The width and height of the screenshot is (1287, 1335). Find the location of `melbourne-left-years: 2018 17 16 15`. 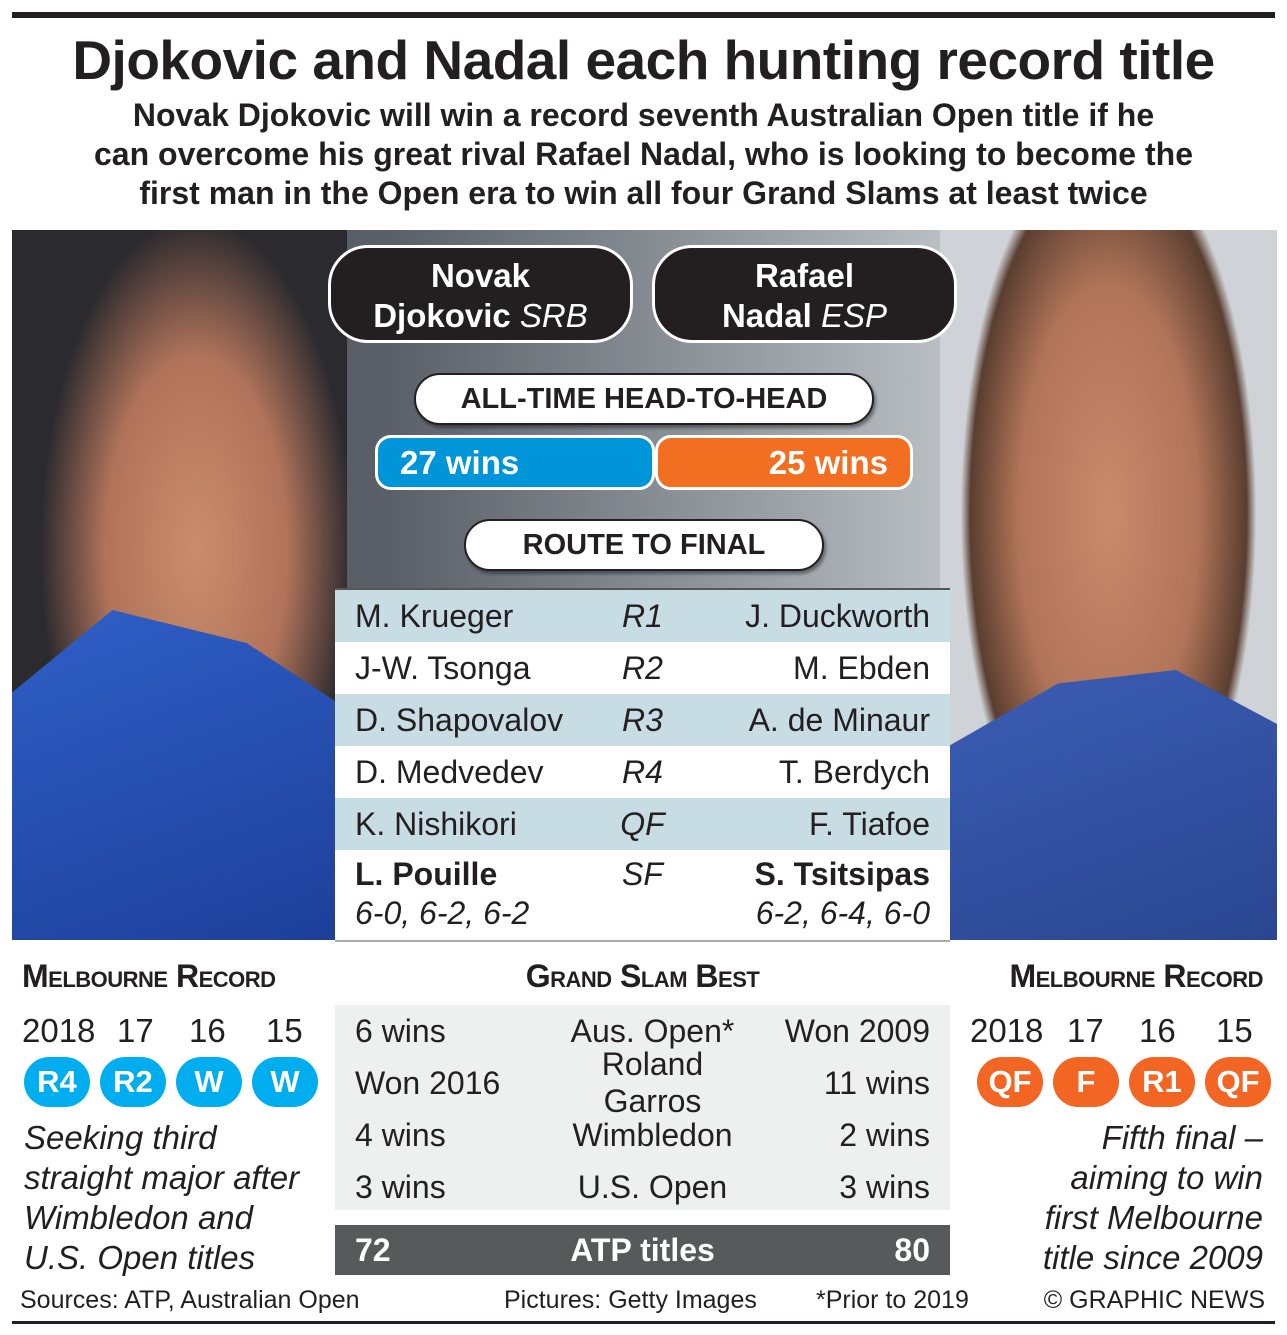

melbourne-left-years: 2018 17 16 15 is located at coordinates (182, 1031).